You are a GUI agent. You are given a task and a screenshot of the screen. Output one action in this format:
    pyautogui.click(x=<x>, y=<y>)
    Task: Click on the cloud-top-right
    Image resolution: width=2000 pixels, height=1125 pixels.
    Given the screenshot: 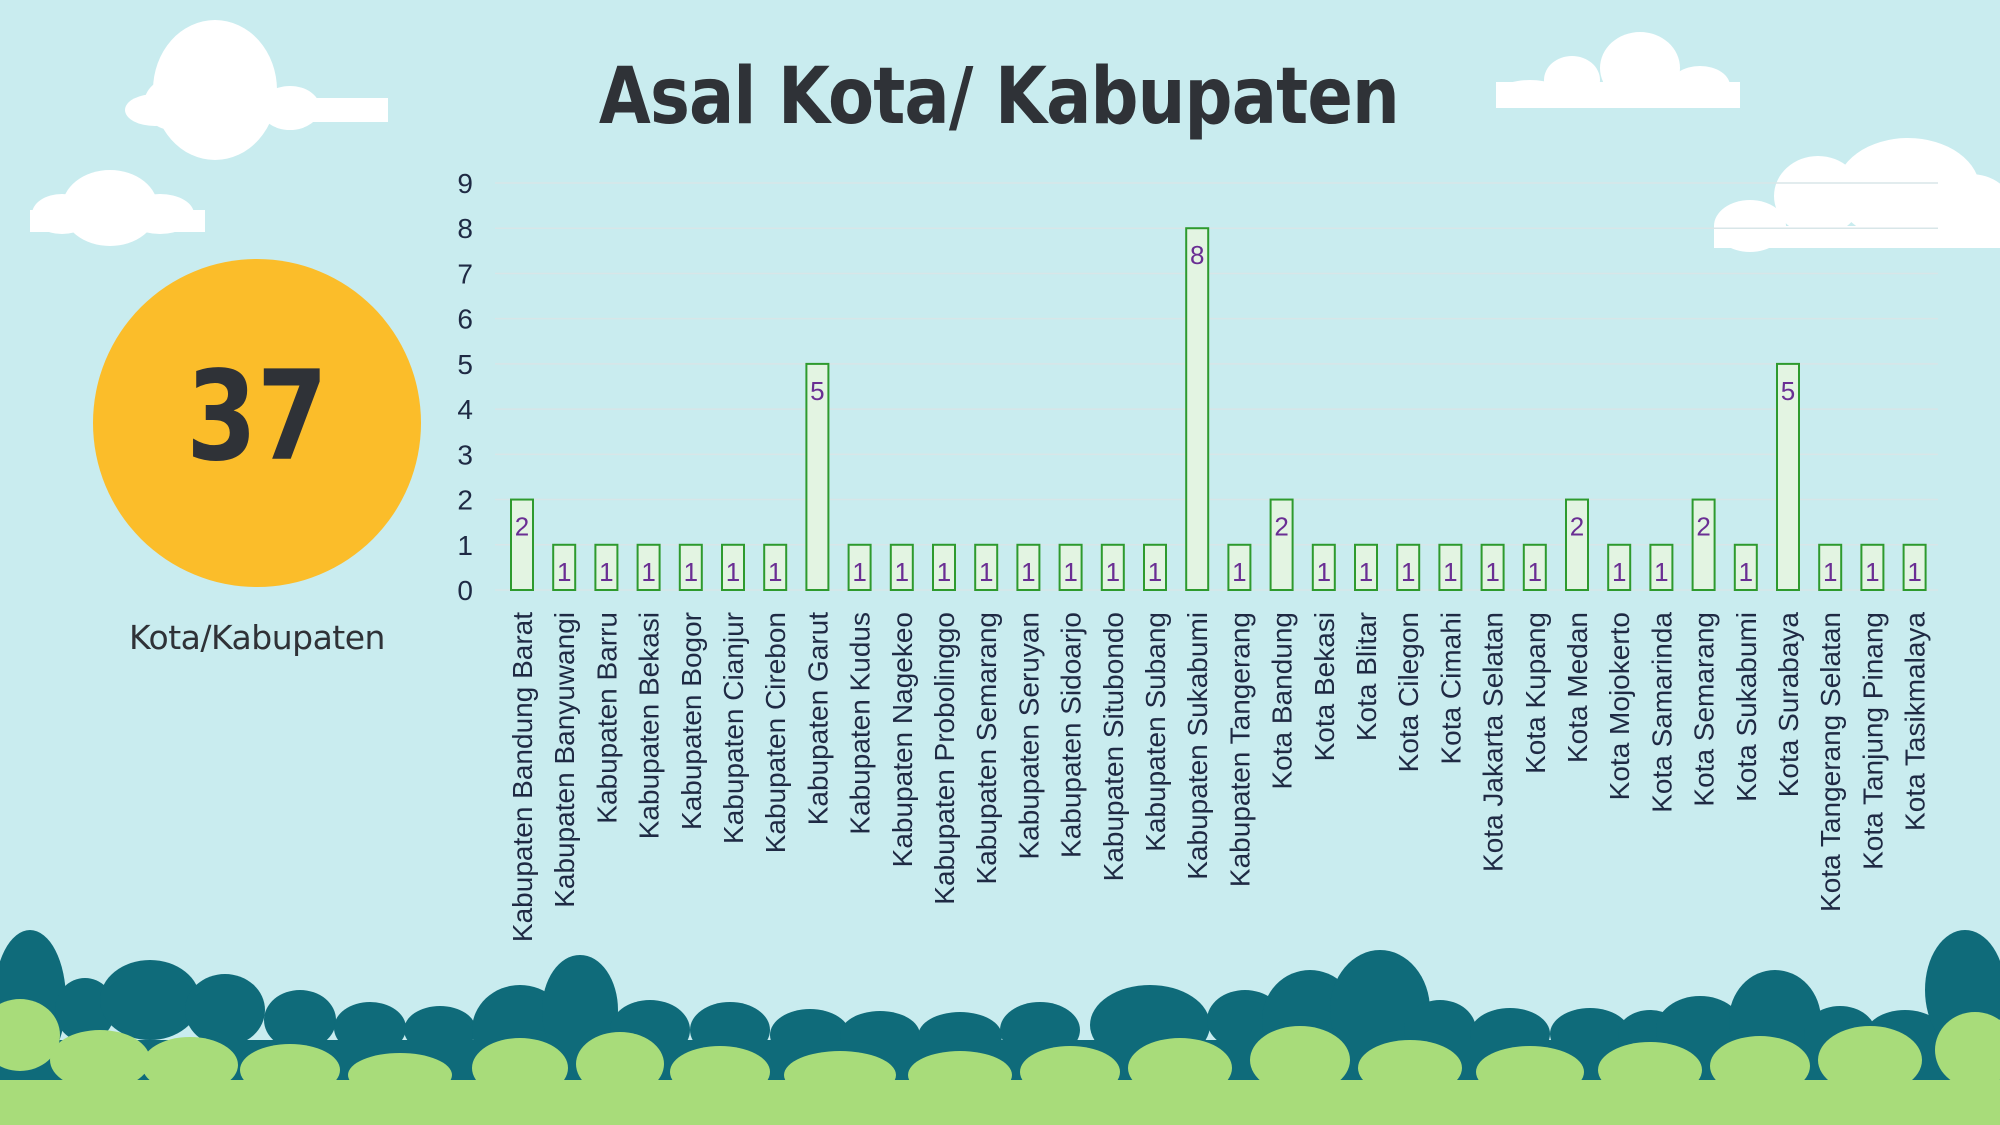 What is the action you would take?
    pyautogui.click(x=1618, y=70)
    